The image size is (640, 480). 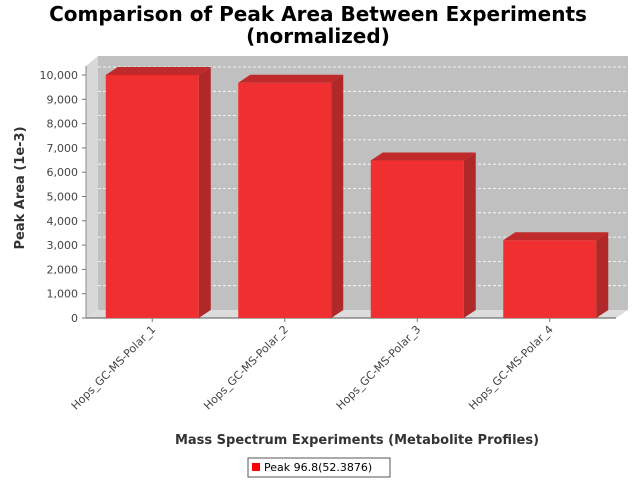 What do you see at coordinates (114, 368) in the screenshot?
I see `x-tick-label: Hops_GC-MS-Polar_1` at bounding box center [114, 368].